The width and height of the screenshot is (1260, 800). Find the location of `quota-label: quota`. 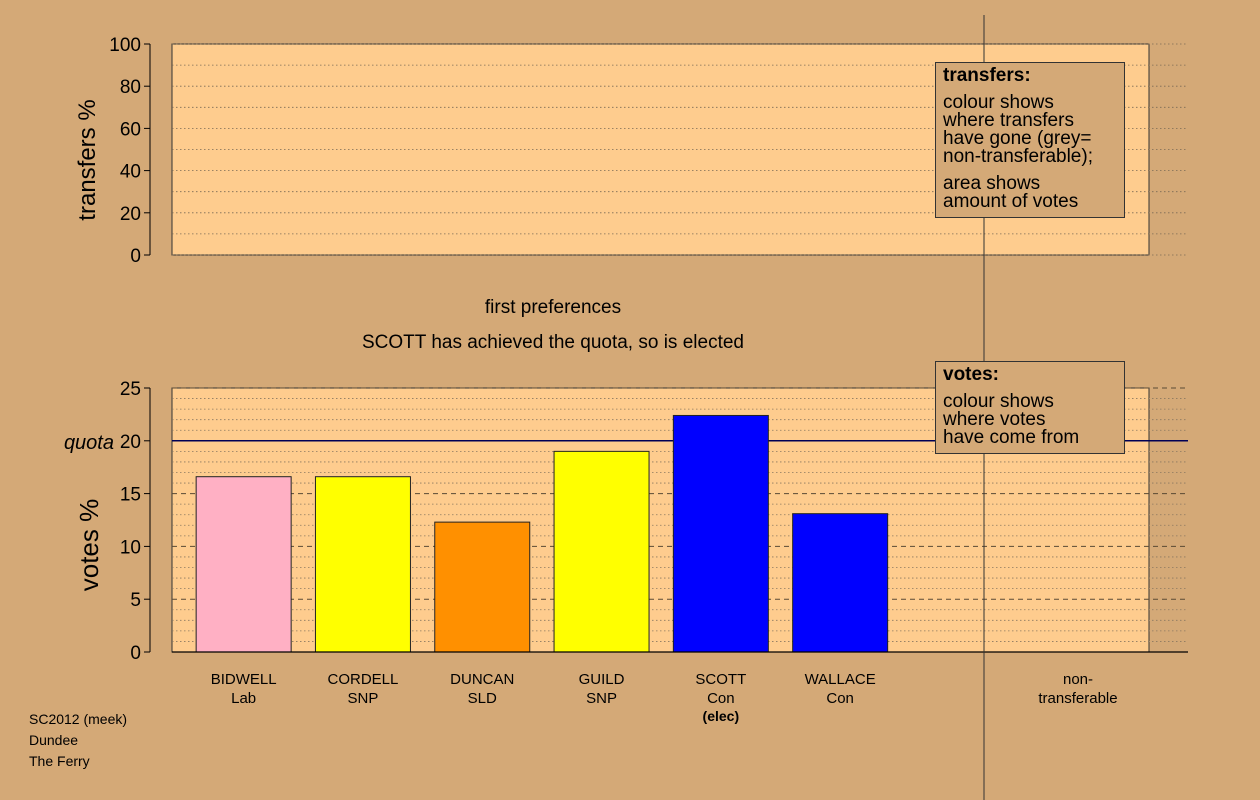

quota-label: quota is located at coordinates (89, 443).